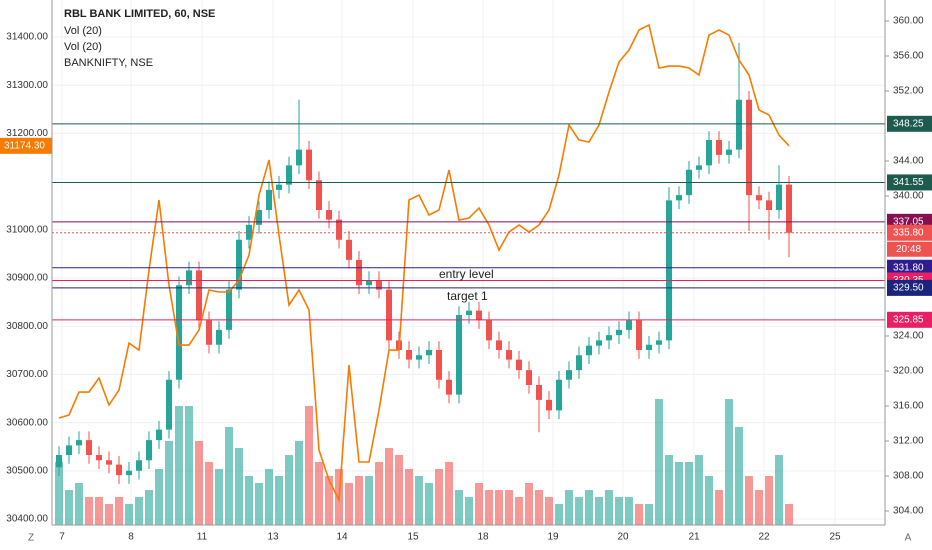 Image resolution: width=932 pixels, height=550 pixels. I want to click on scale-button: Z, so click(31, 538).